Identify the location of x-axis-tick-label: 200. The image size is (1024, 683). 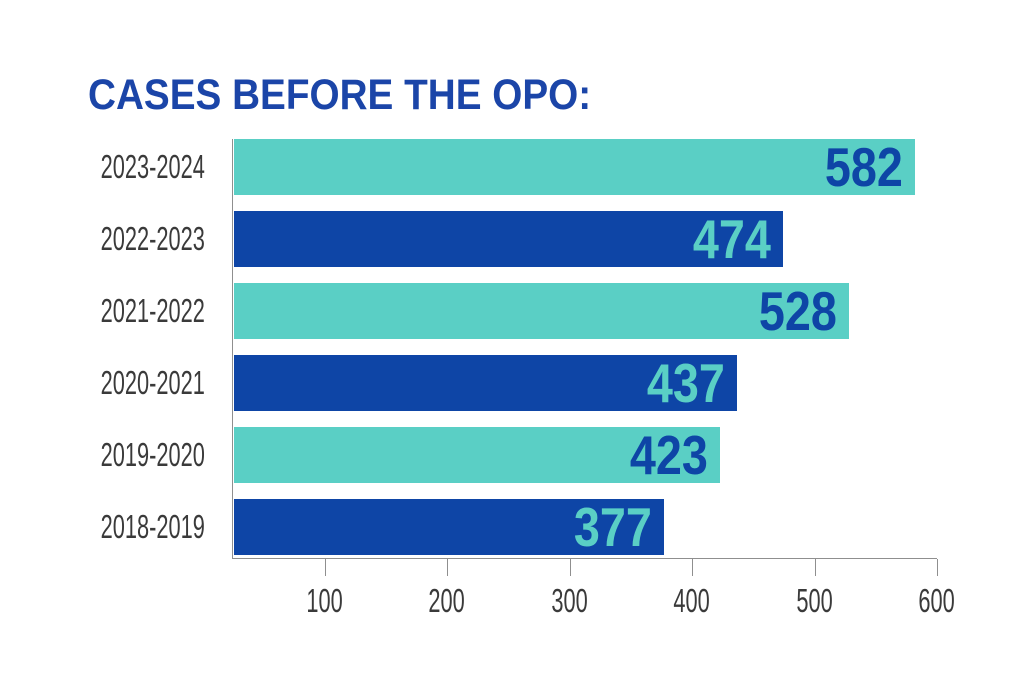
(447, 600).